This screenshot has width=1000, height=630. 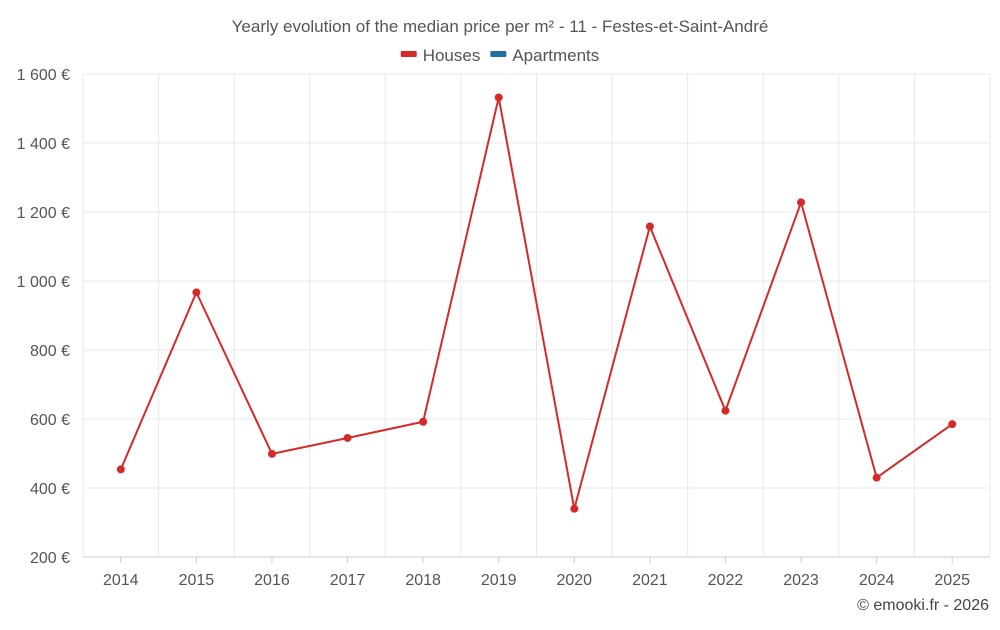 I want to click on legend-label: Houses, so click(x=452, y=55).